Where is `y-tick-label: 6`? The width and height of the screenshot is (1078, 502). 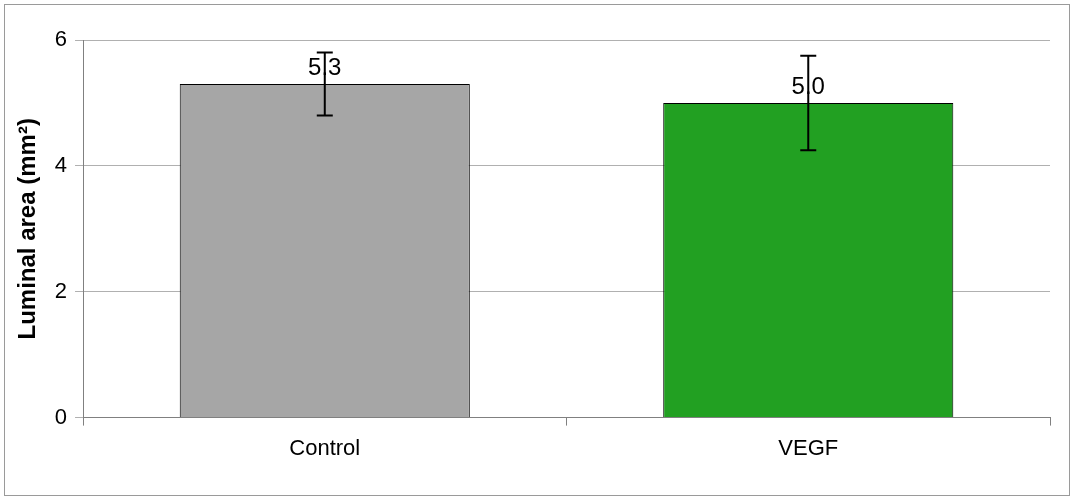 y-tick-label: 6 is located at coordinates (61, 39).